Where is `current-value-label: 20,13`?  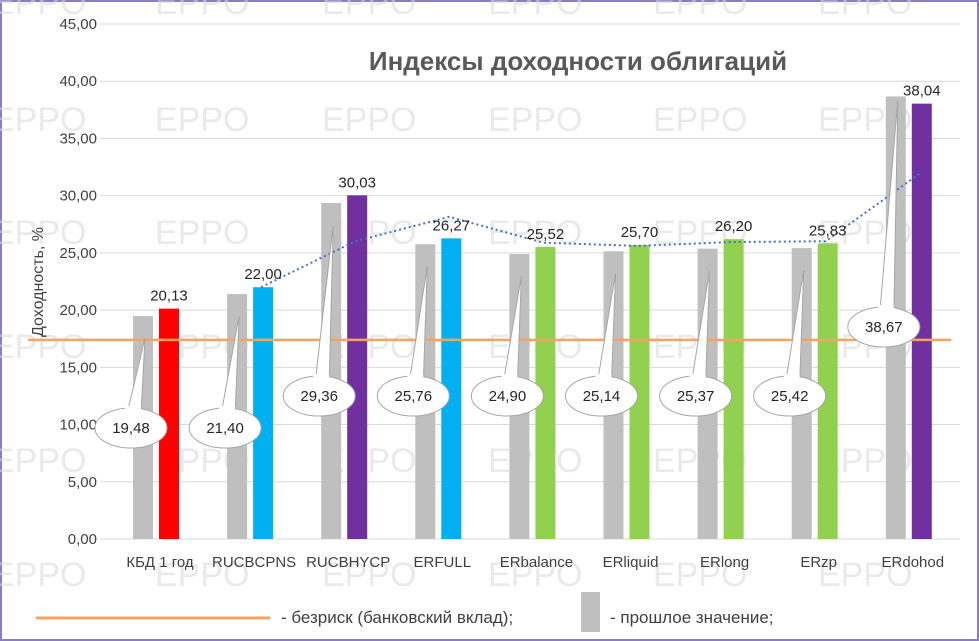 current-value-label: 20,13 is located at coordinates (169, 296).